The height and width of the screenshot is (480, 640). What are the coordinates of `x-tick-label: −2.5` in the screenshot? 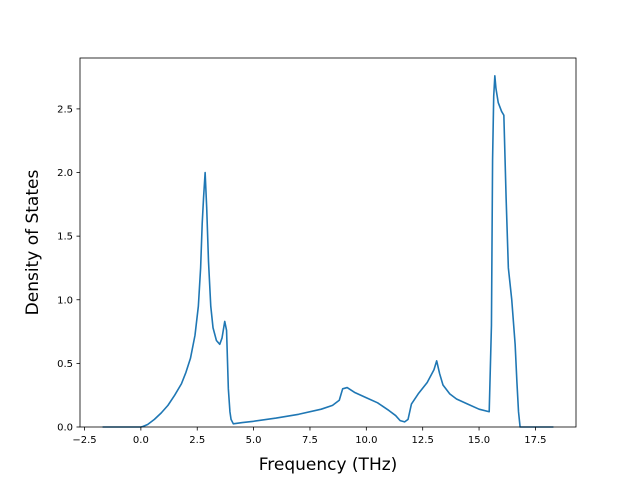 It's located at (84, 440).